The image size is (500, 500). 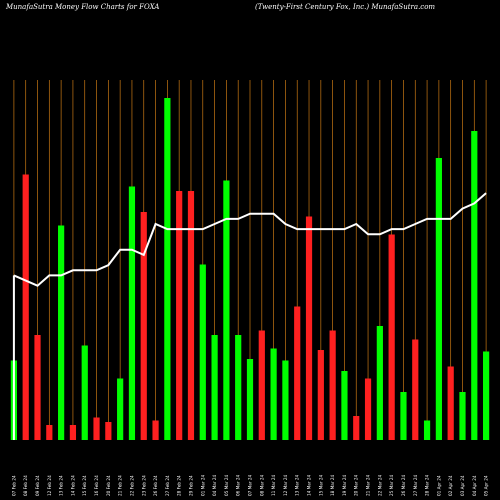 What do you see at coordinates (179, 485) in the screenshot?
I see `x-tick-label: 28 Feb 24` at bounding box center [179, 485].